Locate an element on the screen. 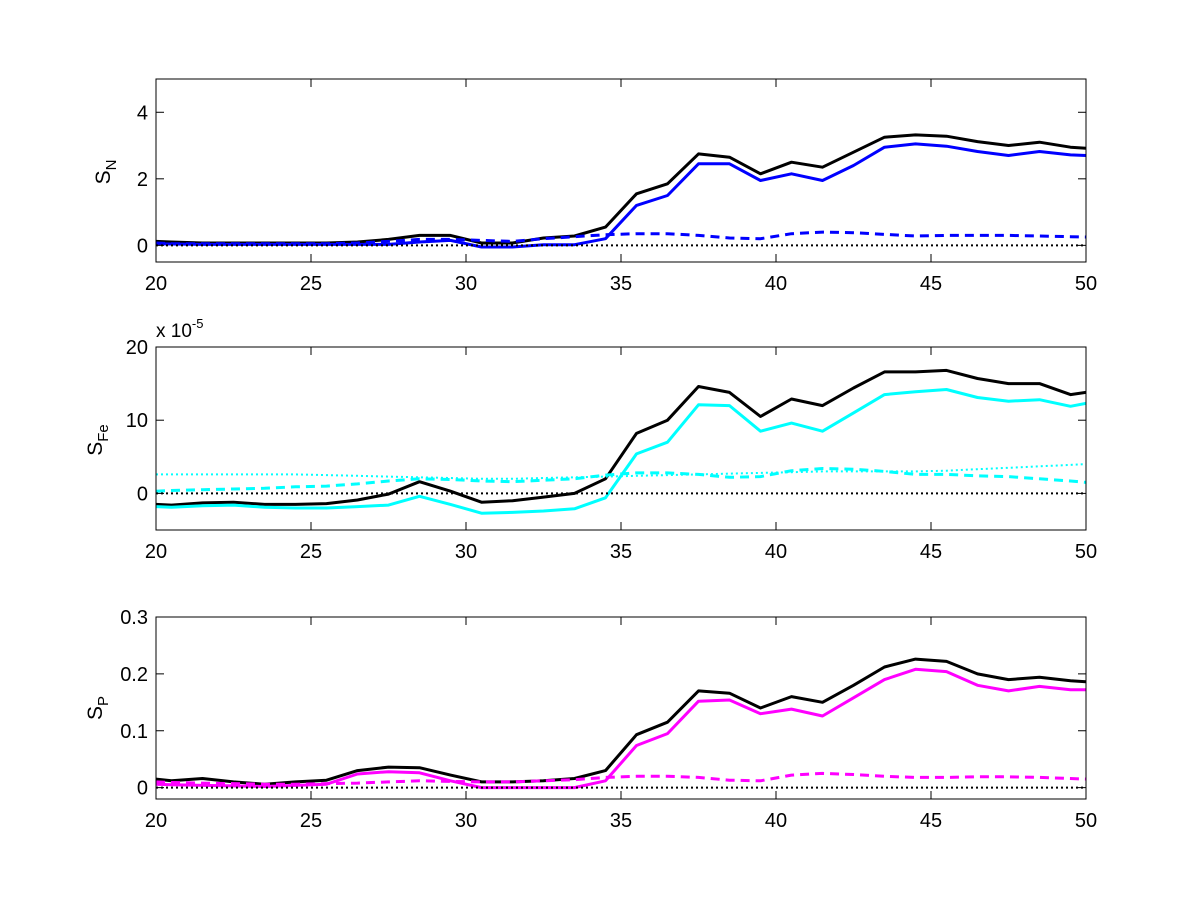  x-tick-label-sn: 25 is located at coordinates (311, 284).